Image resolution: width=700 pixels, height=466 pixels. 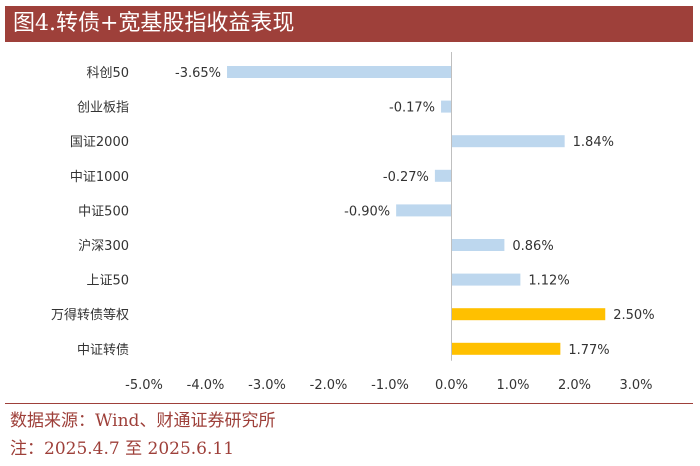 What do you see at coordinates (593, 142) in the screenshot?
I see `data-label: 1.84%` at bounding box center [593, 142].